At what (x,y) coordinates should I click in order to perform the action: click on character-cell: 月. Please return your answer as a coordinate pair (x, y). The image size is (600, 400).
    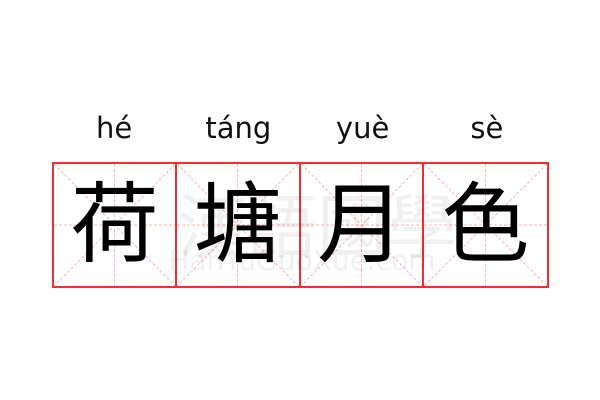
    Looking at the image, I should click on (362, 225).